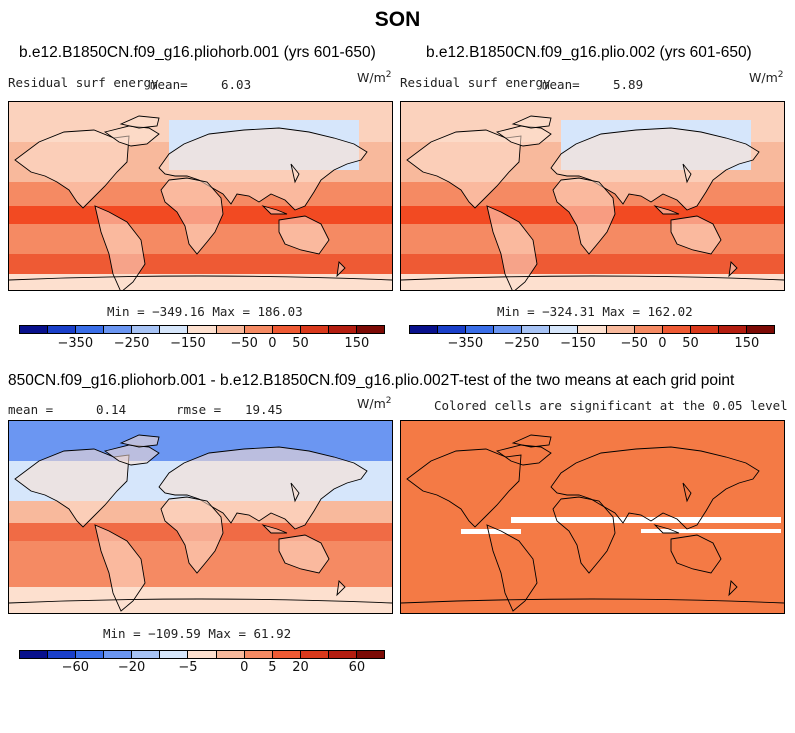 The height and width of the screenshot is (733, 795). Describe the element at coordinates (475, 82) in the screenshot. I see `panel2-variable-label: Residual surf energy` at that location.